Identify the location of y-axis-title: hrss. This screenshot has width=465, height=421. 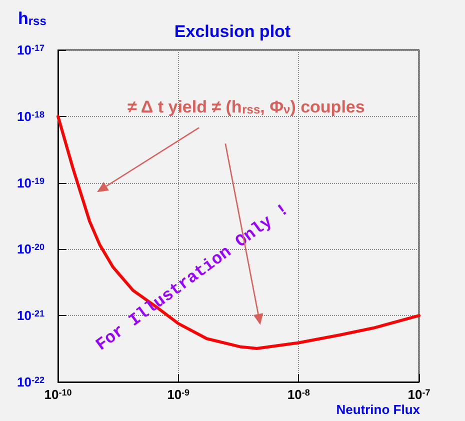
(32, 18).